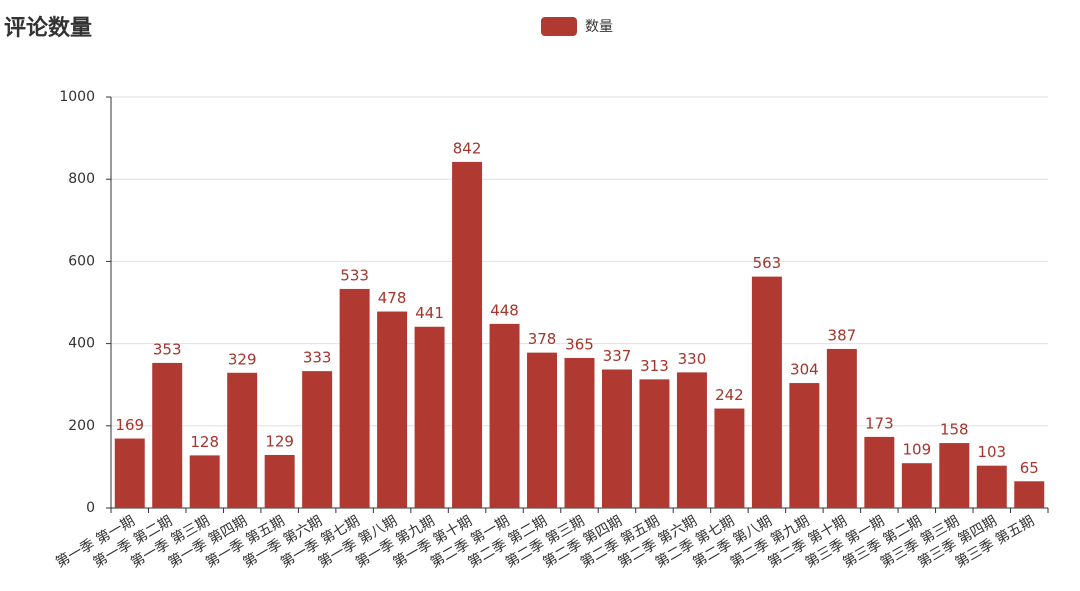  I want to click on value-label: 103, so click(991, 452).